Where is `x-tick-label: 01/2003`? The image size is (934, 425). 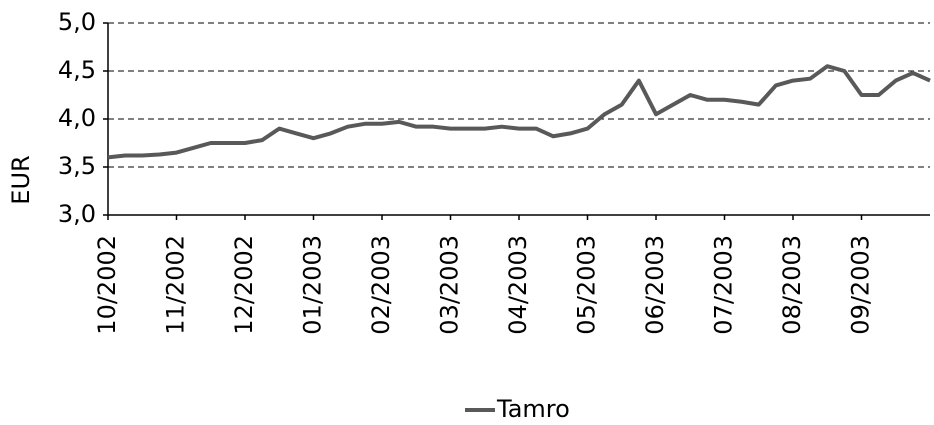
x-tick-label: 01/2003 is located at coordinates (313, 285).